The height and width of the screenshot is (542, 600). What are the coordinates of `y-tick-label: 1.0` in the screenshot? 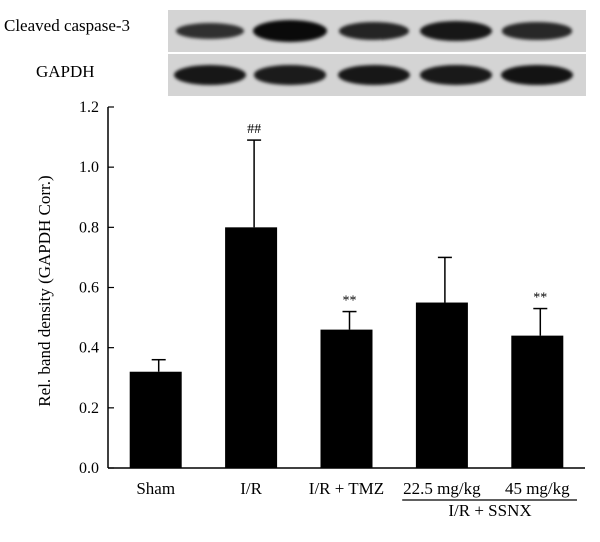 It's located at (89, 167).